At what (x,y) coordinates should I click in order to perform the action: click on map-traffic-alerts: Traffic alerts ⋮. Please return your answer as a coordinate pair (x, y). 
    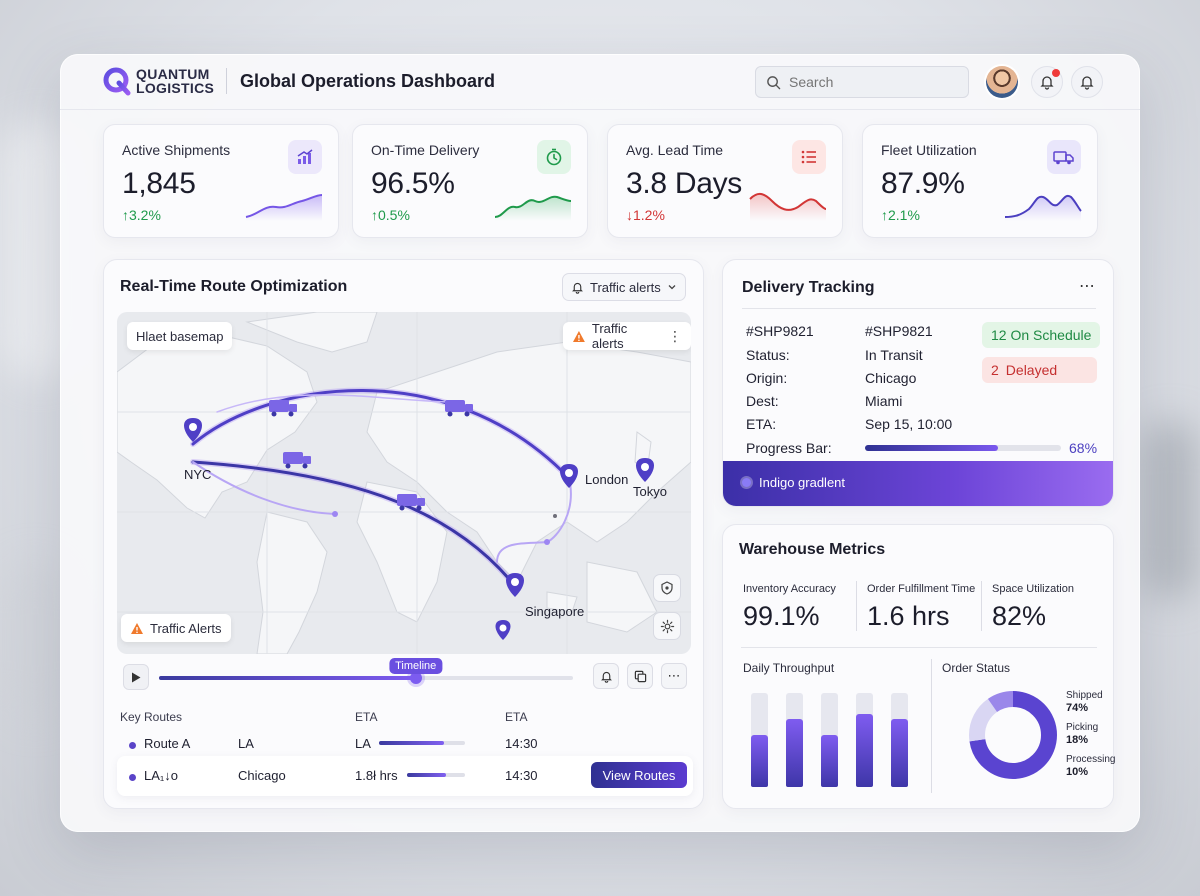
    Looking at the image, I should click on (627, 336).